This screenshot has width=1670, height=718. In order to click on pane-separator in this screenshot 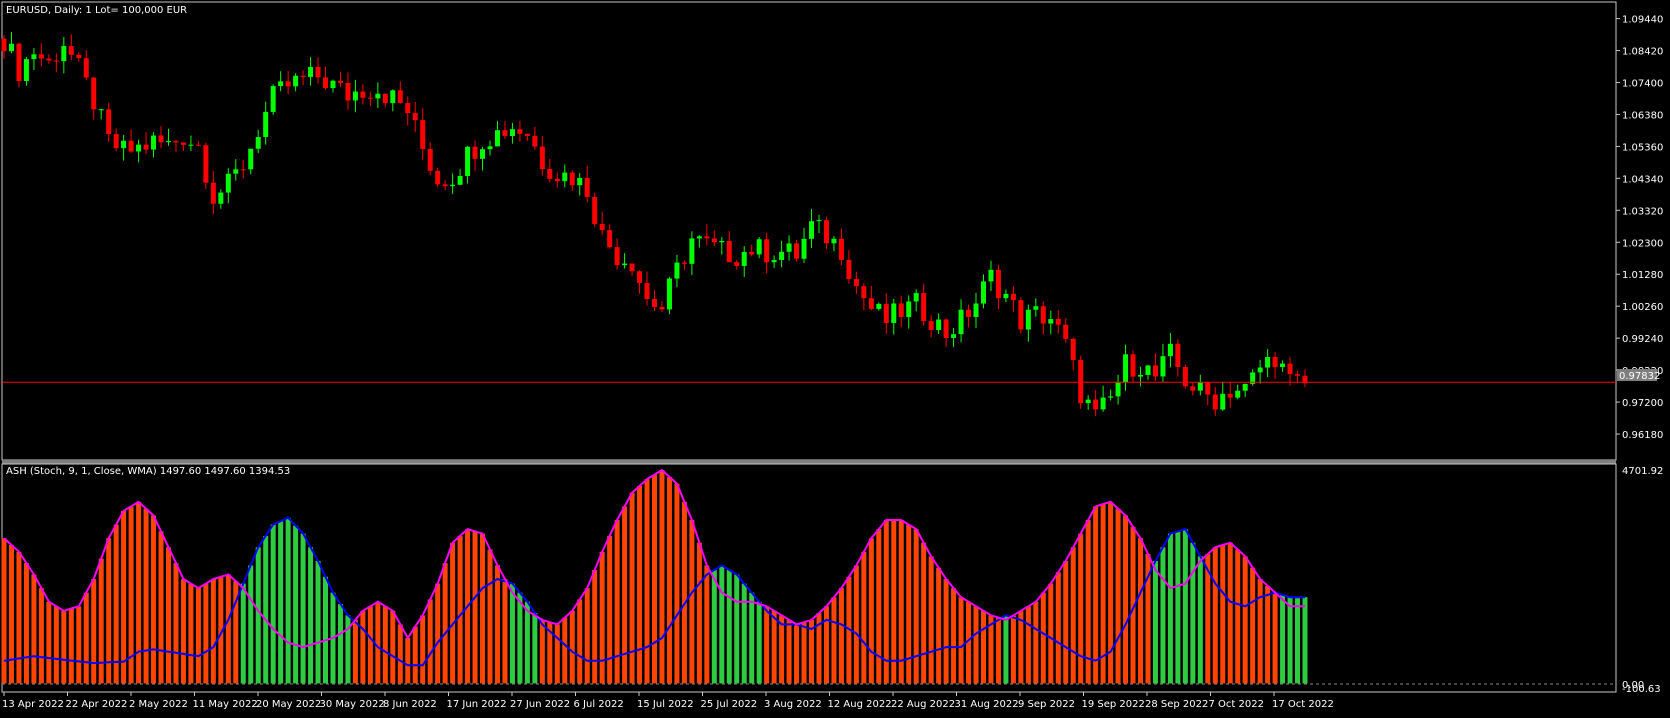, I will do `click(809, 462)`.